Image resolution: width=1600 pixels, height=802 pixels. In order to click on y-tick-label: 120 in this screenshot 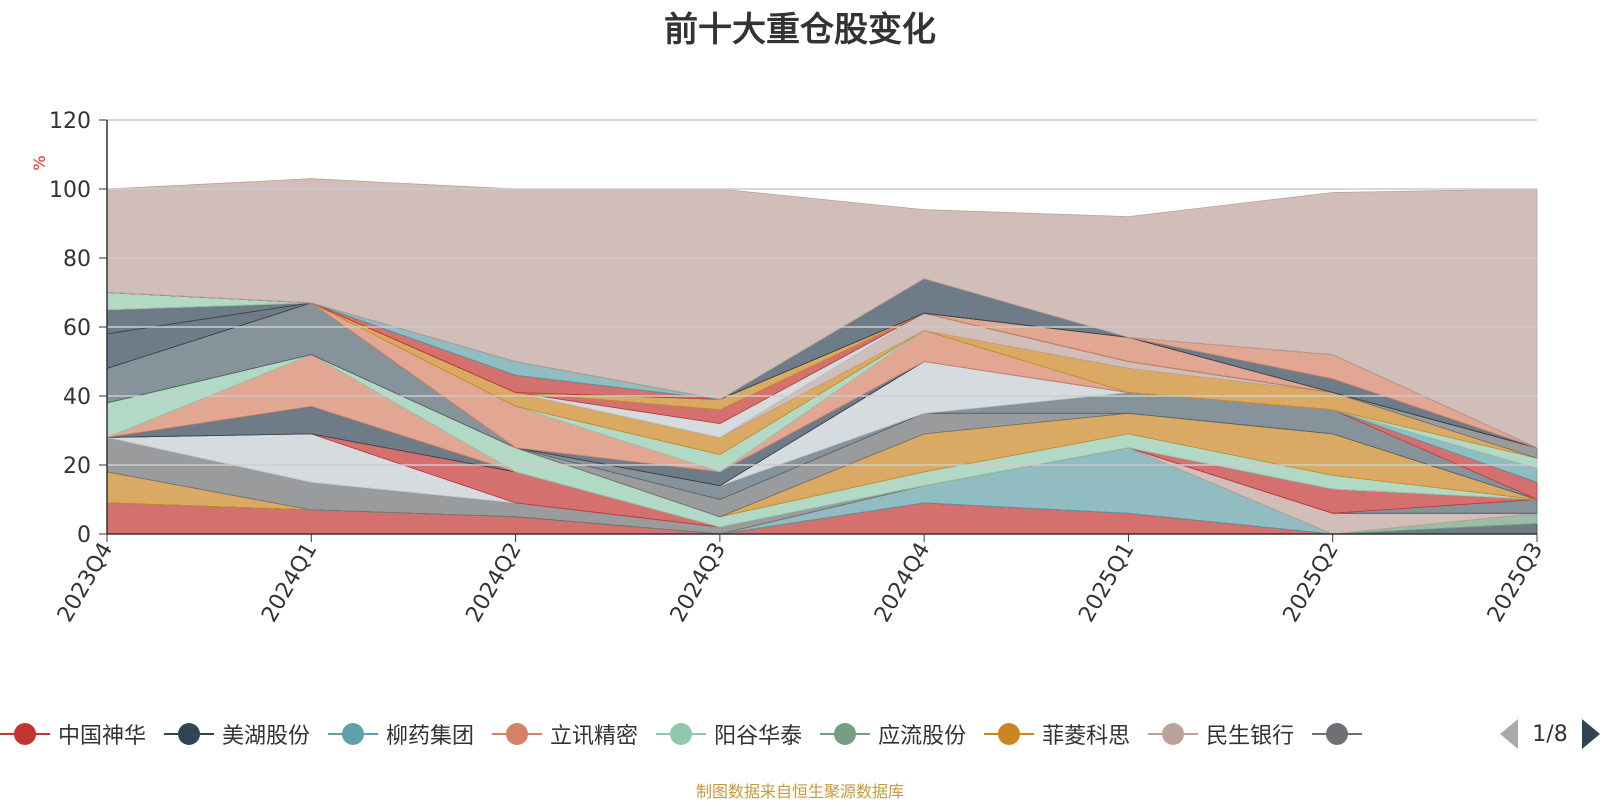, I will do `click(70, 121)`.